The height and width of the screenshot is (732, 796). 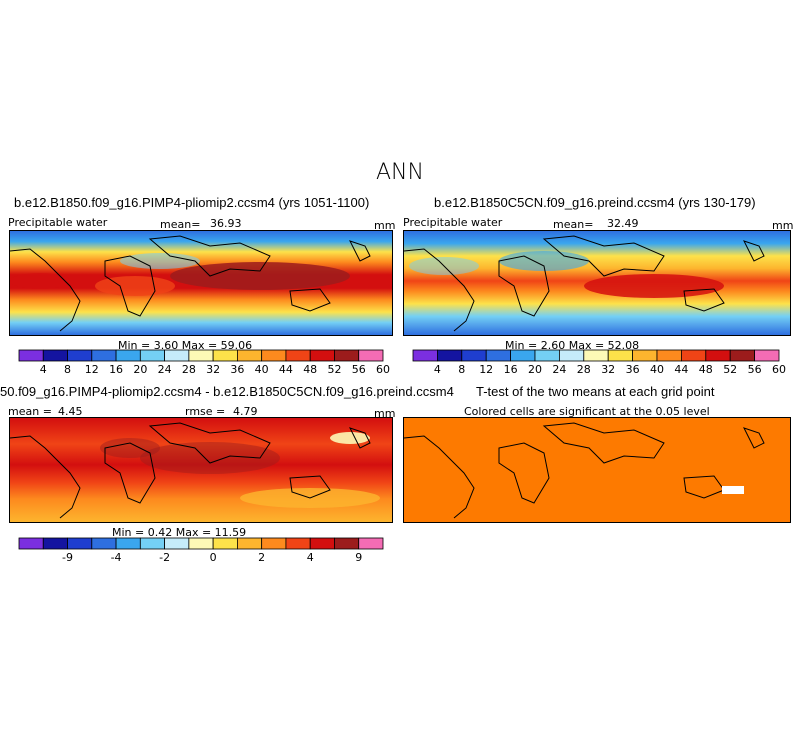 I want to click on colorbar-tick-label: 9, so click(x=358, y=557).